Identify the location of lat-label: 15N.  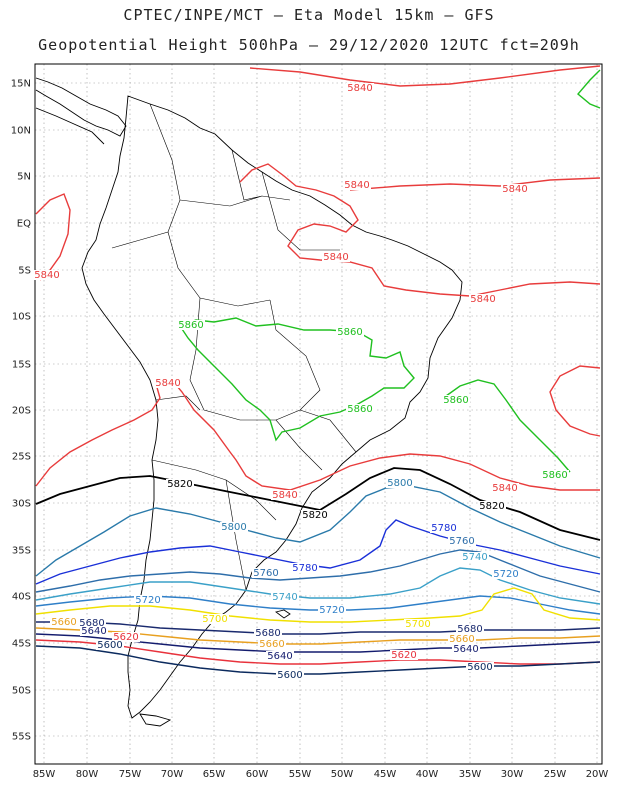
(21, 84).